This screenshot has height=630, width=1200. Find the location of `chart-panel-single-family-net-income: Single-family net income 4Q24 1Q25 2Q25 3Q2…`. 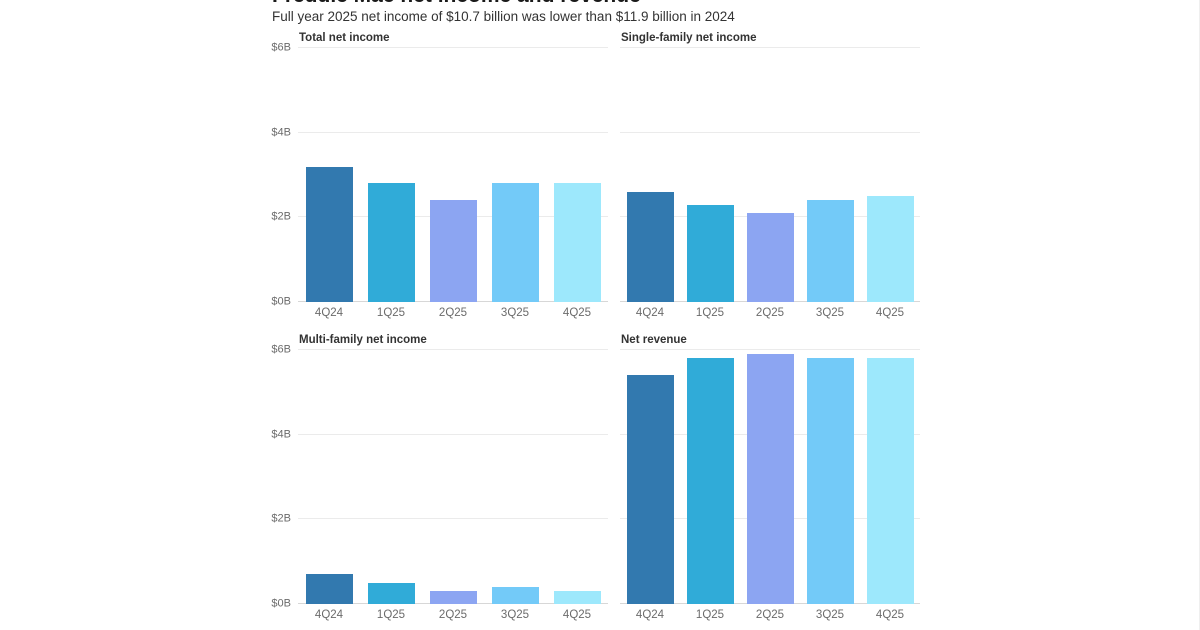

chart-panel-single-family-net-income: Single-family net income 4Q24 1Q25 2Q25 3Q2… is located at coordinates (770, 175).